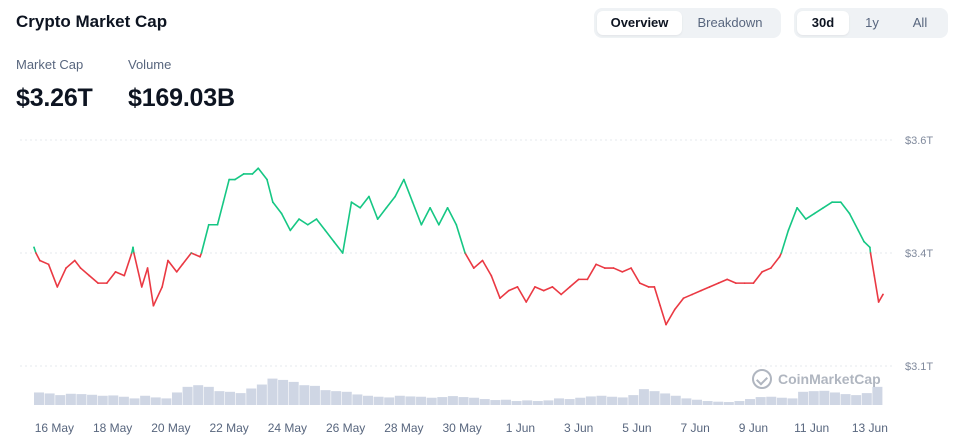  What do you see at coordinates (639, 23) in the screenshot?
I see `tab-overview: Overview` at bounding box center [639, 23].